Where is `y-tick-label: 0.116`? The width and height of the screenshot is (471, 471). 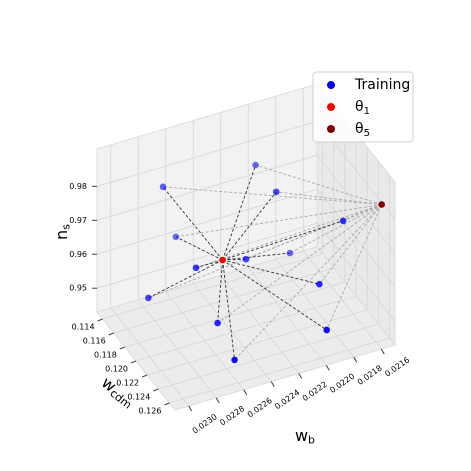
y-tick-label: 0.116 is located at coordinates (94, 341).